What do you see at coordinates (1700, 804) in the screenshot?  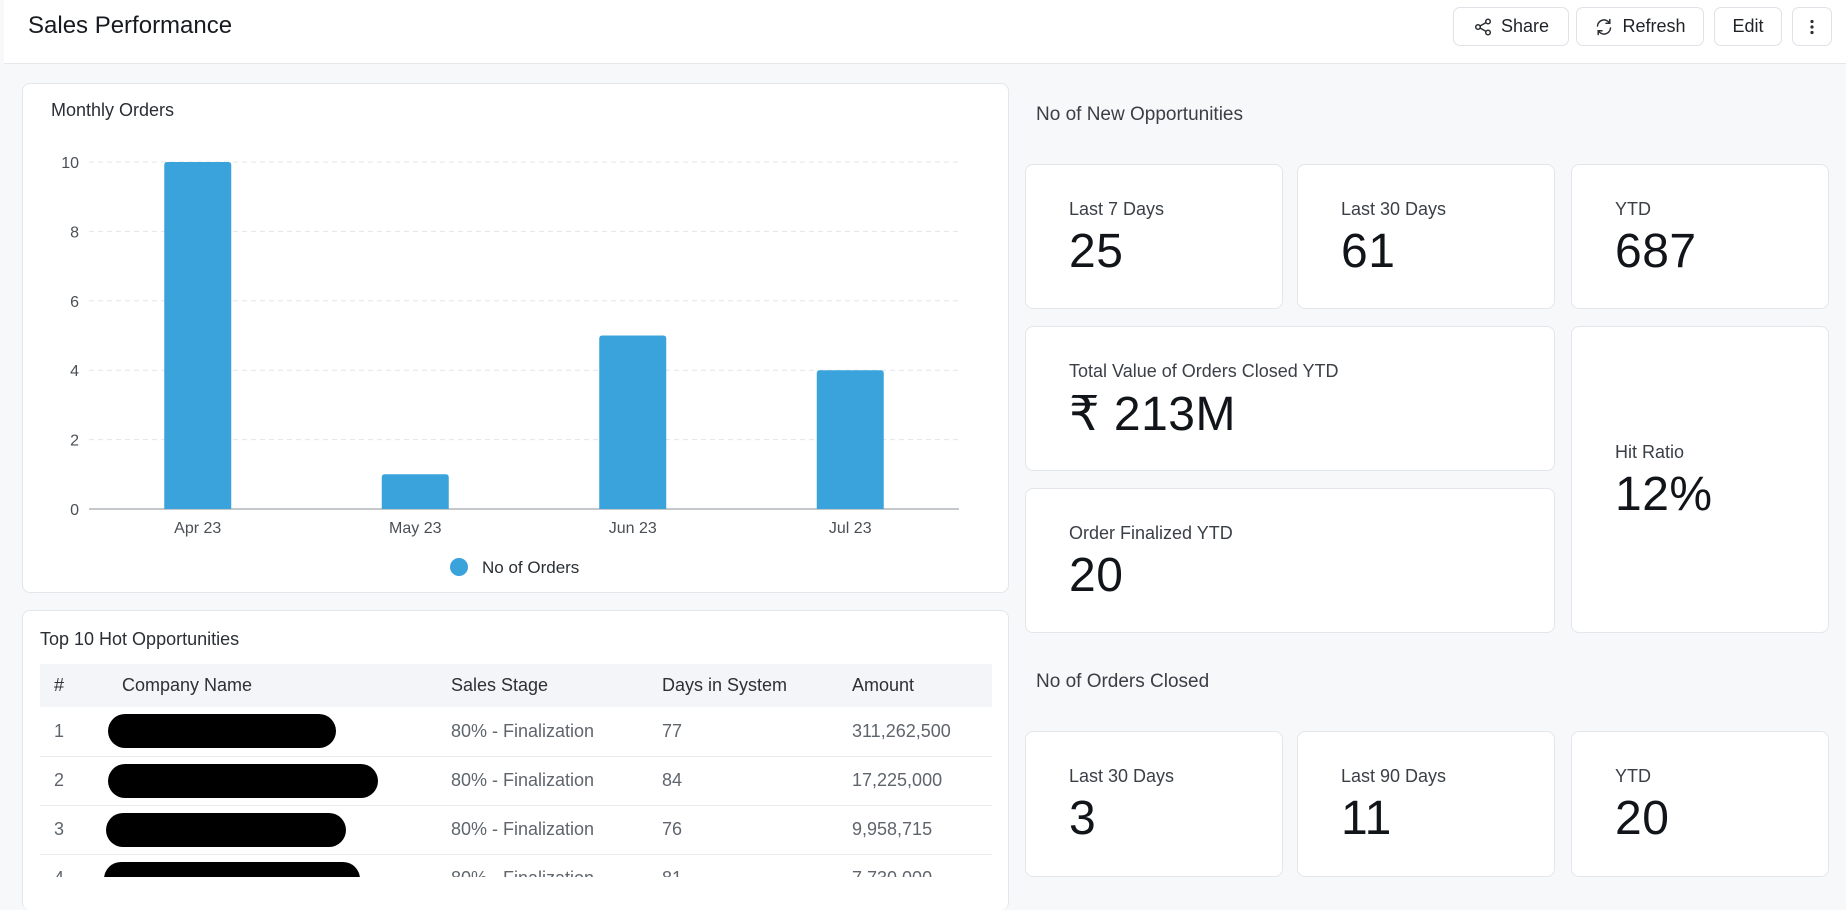 I see `stat-card-closed-ytd: YTD 20` at bounding box center [1700, 804].